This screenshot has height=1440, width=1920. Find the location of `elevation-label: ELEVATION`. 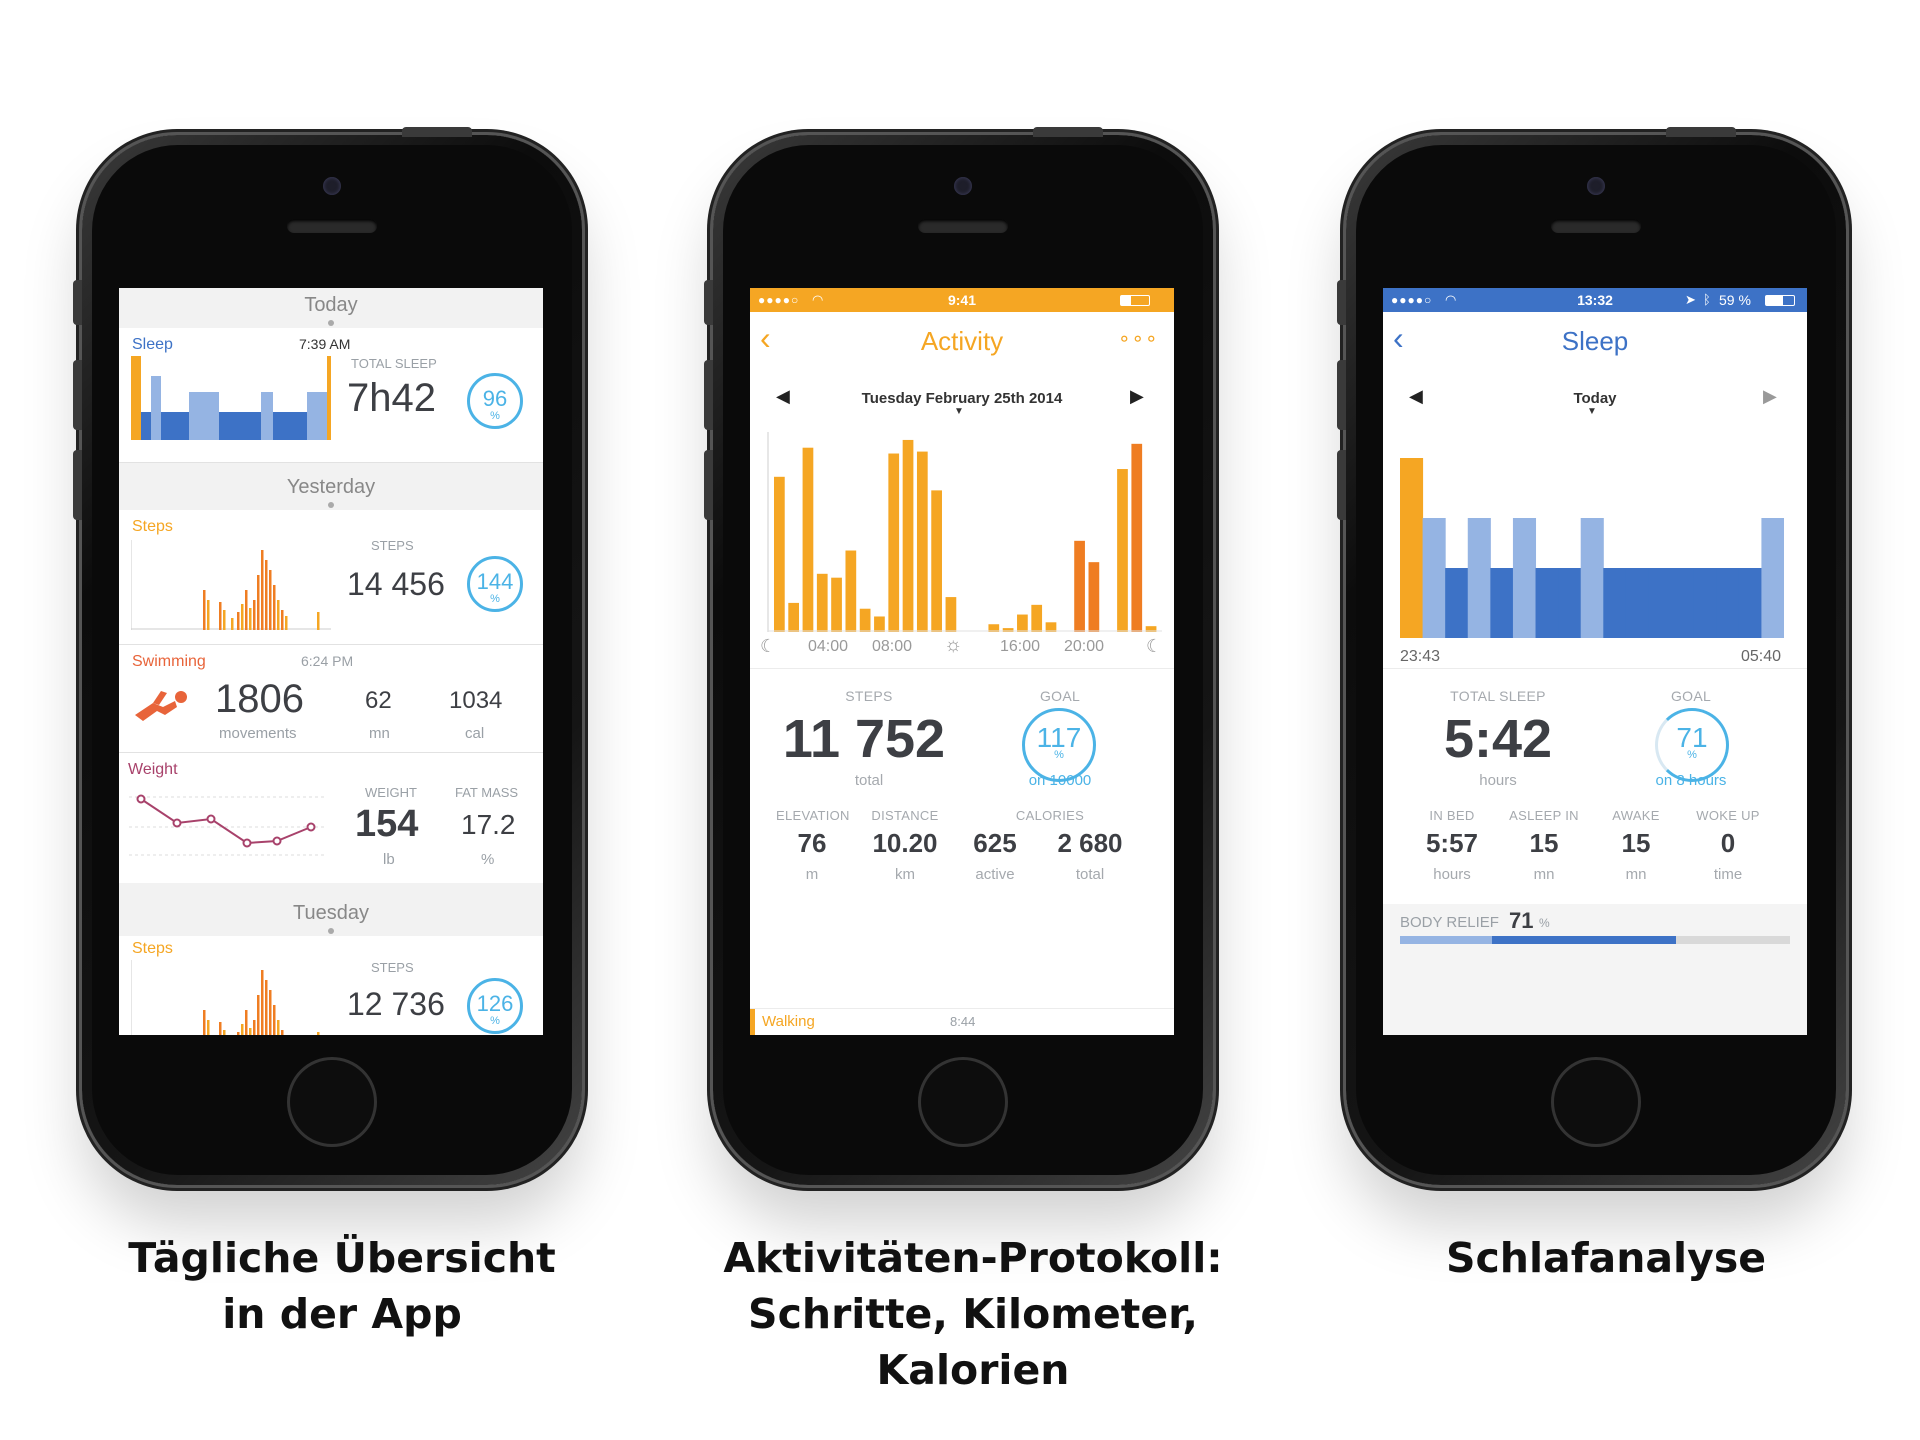

elevation-label: ELEVATION is located at coordinates (813, 815).